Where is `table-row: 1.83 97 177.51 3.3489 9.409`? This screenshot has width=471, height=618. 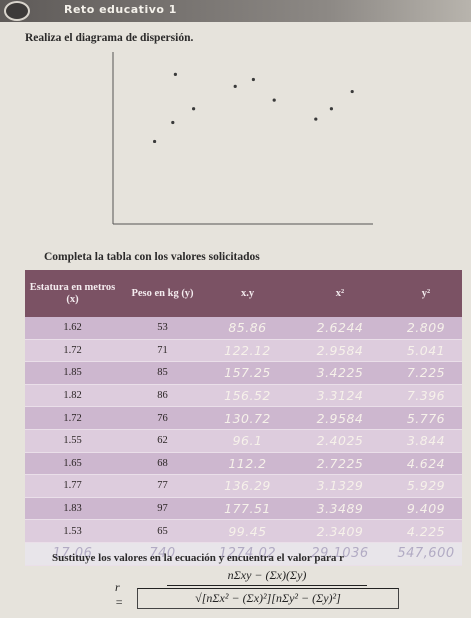
table-row: 1.83 97 177.51 3.3489 9.409 is located at coordinates (243, 509).